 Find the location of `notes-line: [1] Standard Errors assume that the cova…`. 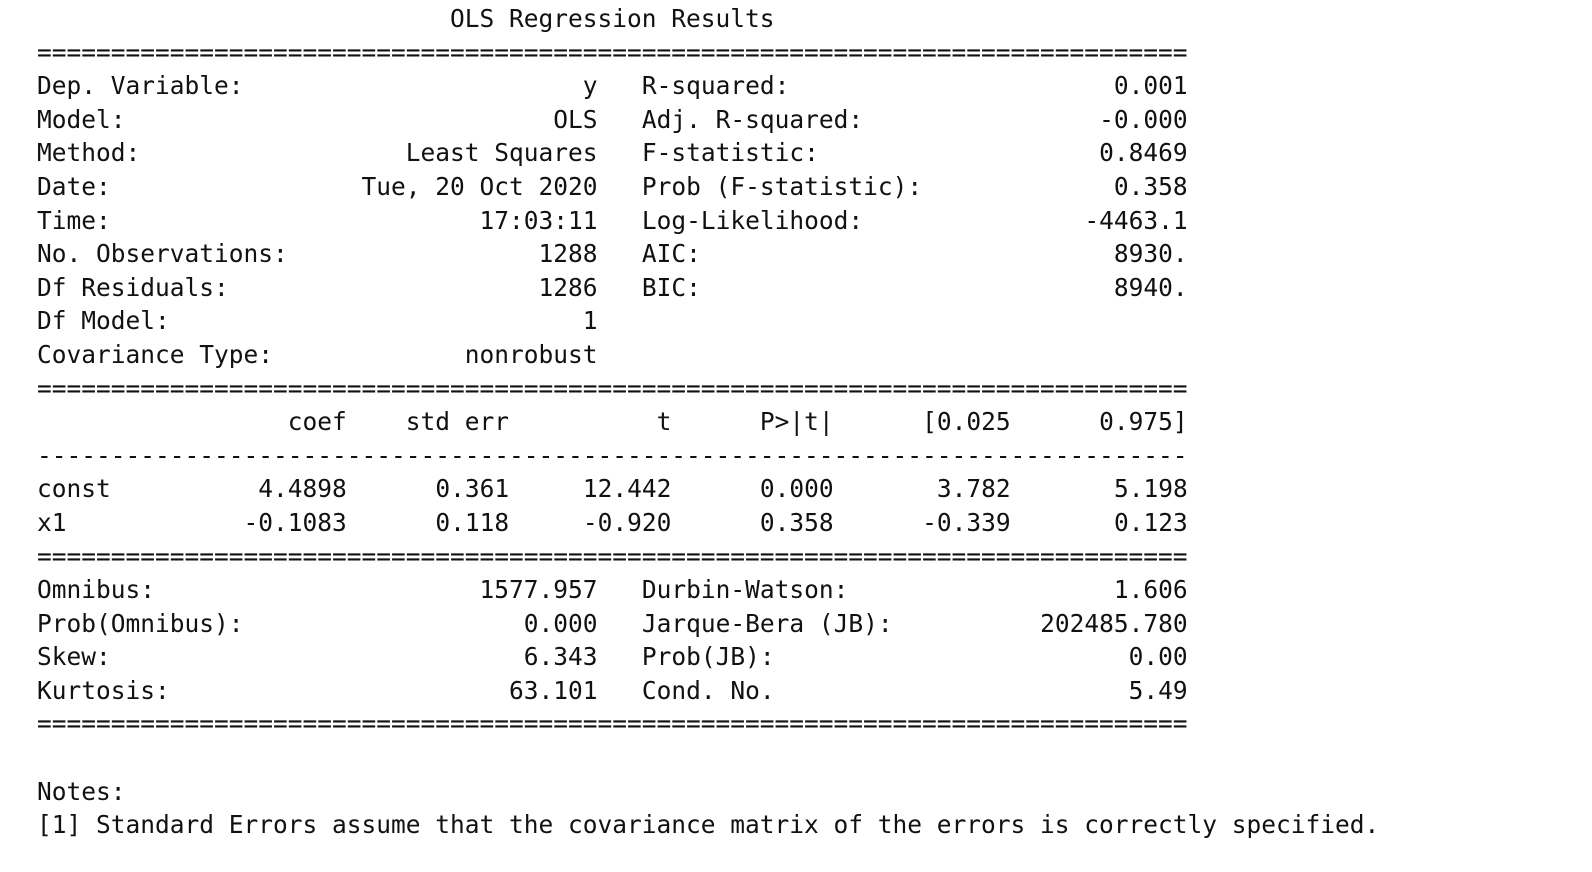

notes-line: [1] Standard Errors assume that the cova… is located at coordinates (708, 825).